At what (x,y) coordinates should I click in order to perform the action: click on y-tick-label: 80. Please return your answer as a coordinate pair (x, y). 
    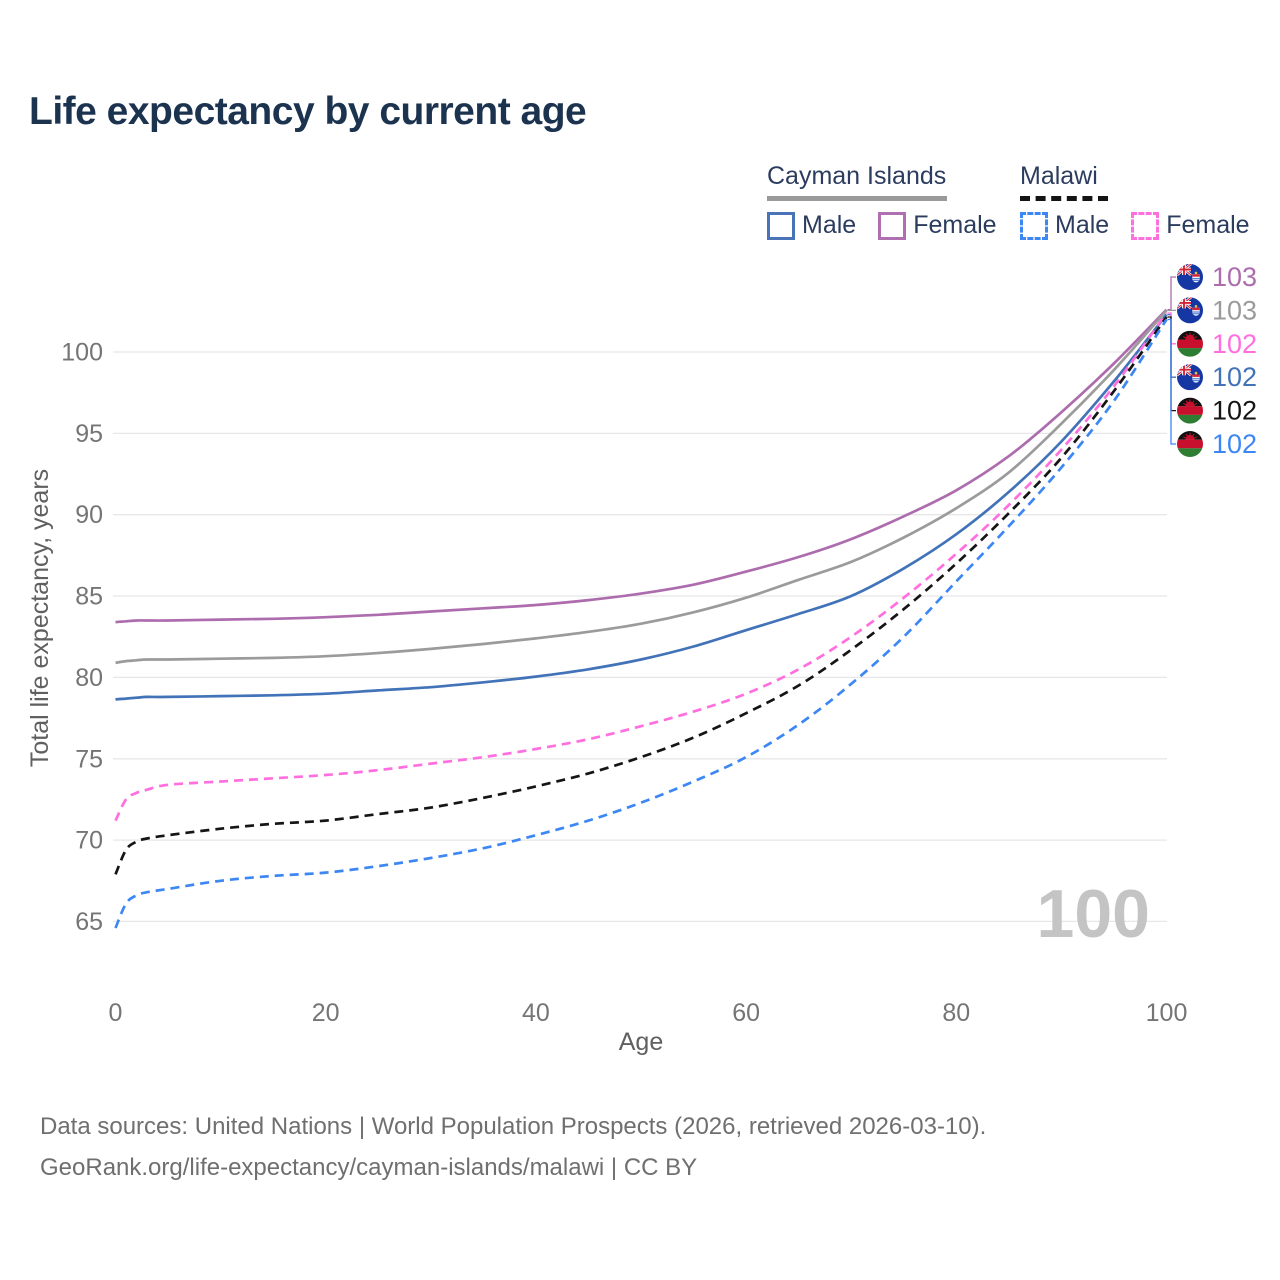
    Looking at the image, I should click on (89, 678).